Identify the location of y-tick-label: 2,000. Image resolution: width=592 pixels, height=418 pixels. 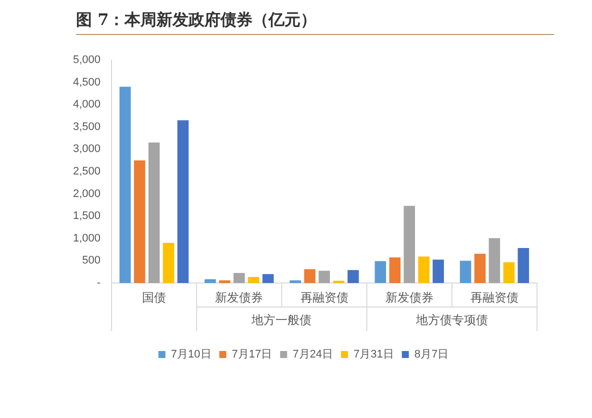
(86, 194).